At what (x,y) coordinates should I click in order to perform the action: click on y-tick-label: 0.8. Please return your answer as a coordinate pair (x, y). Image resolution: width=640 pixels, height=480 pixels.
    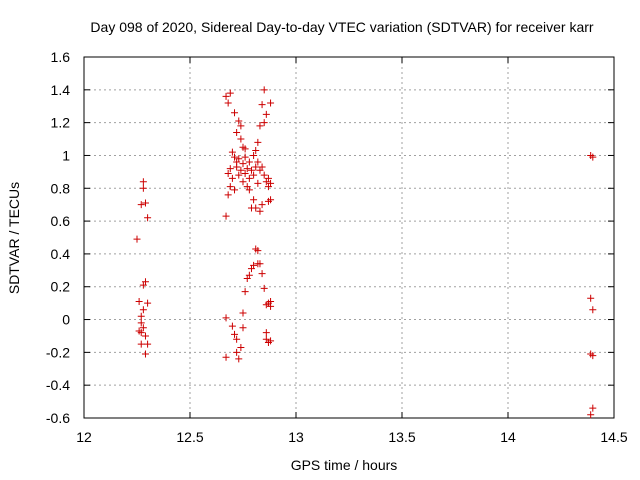
    Looking at the image, I should click on (61, 188).